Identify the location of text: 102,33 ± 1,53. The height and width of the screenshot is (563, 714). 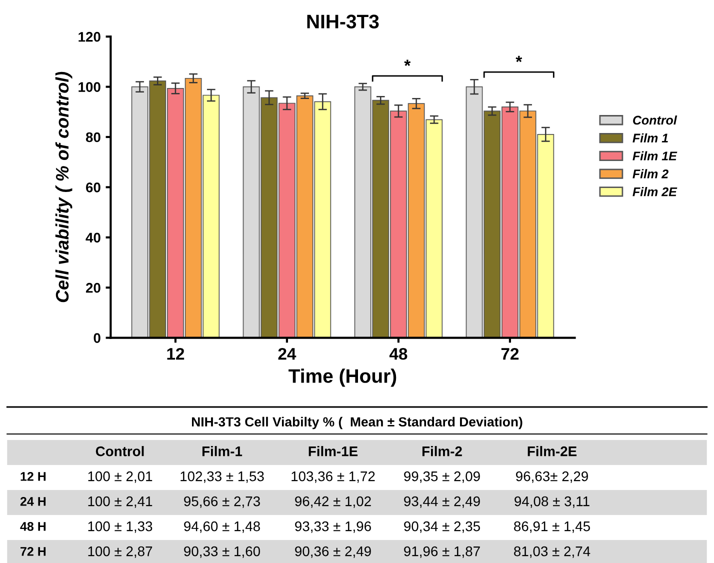
(222, 477).